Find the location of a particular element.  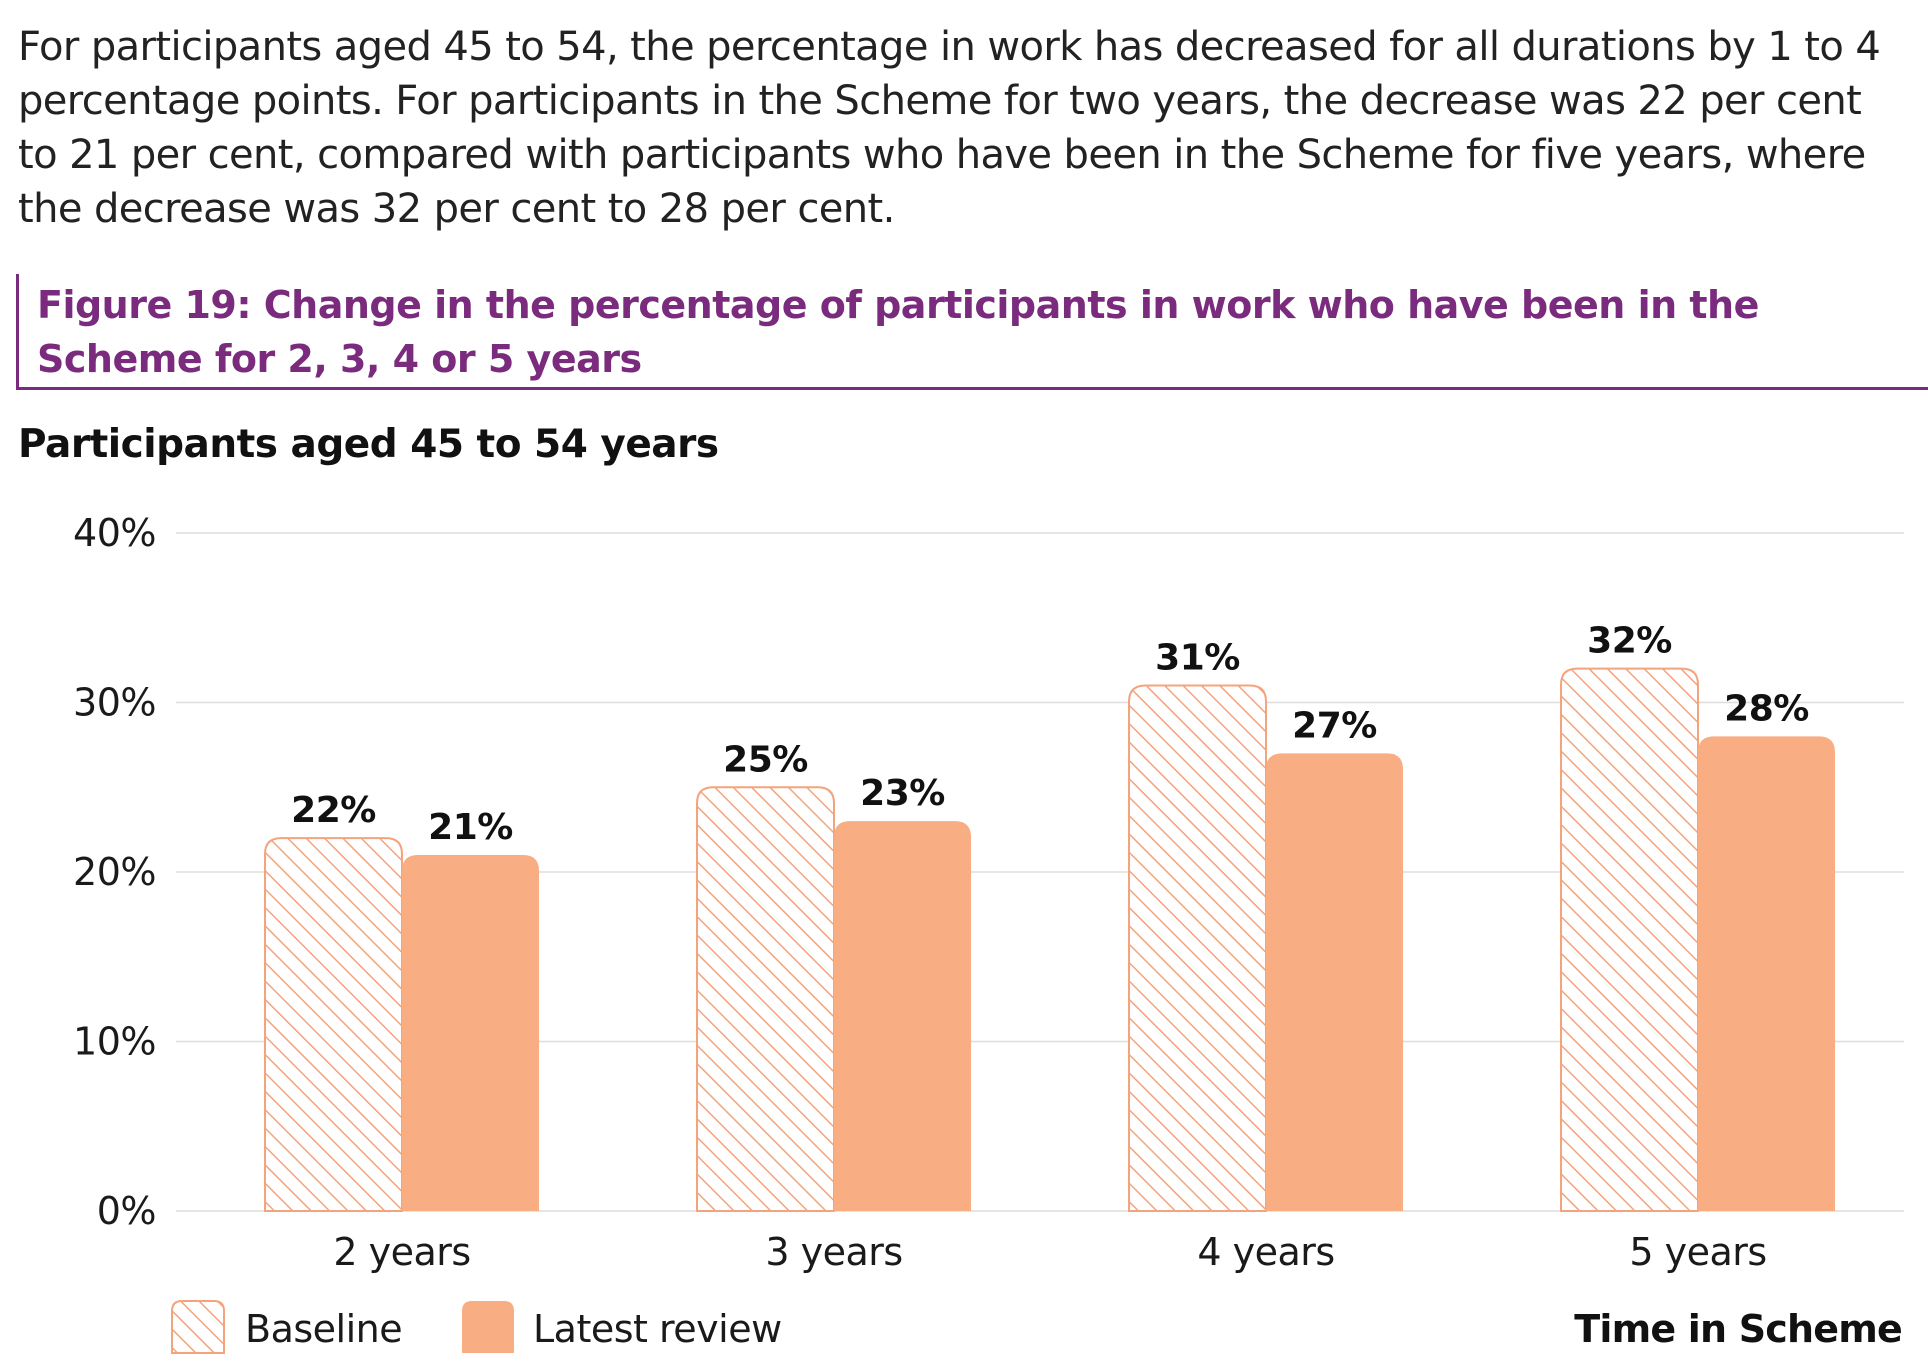

y-tick-label: 10% is located at coordinates (114, 1042).